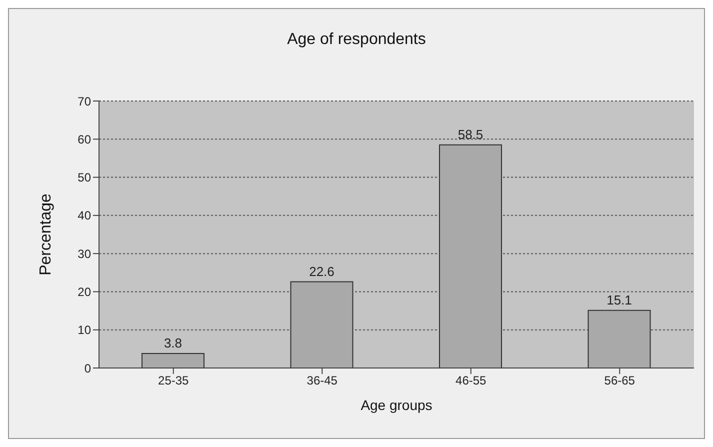 The height and width of the screenshot is (447, 713). Describe the element at coordinates (174, 381) in the screenshot. I see `x-tick-label: 25-35` at that location.